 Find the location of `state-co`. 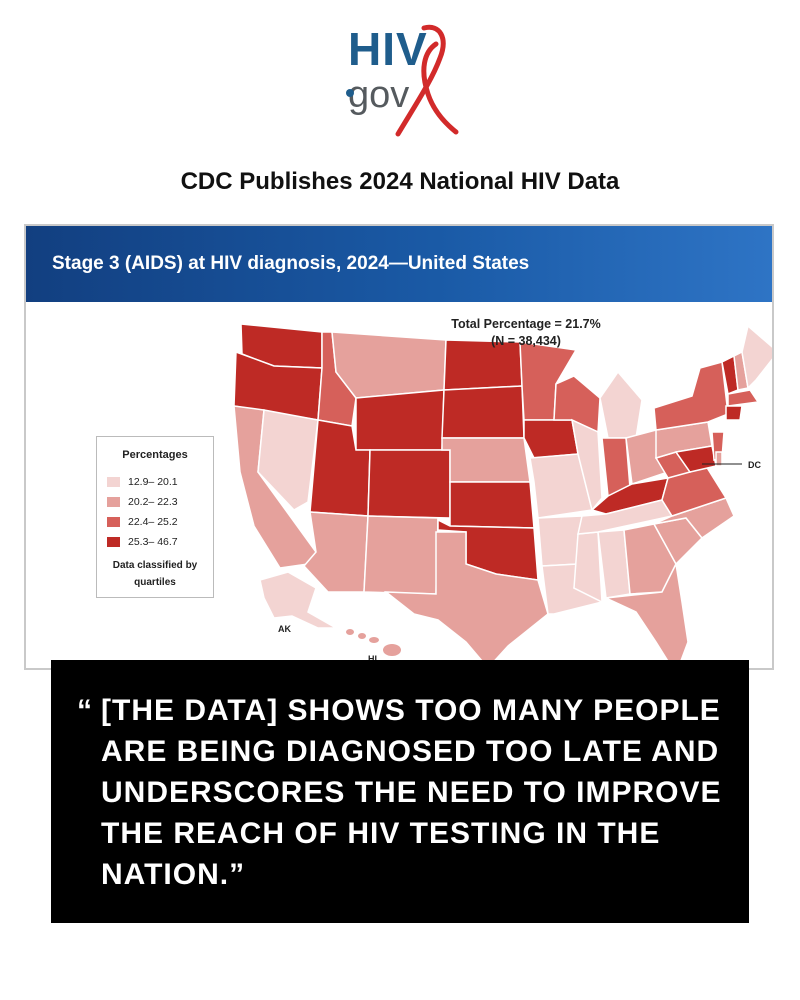

state-co is located at coordinates (409, 484).